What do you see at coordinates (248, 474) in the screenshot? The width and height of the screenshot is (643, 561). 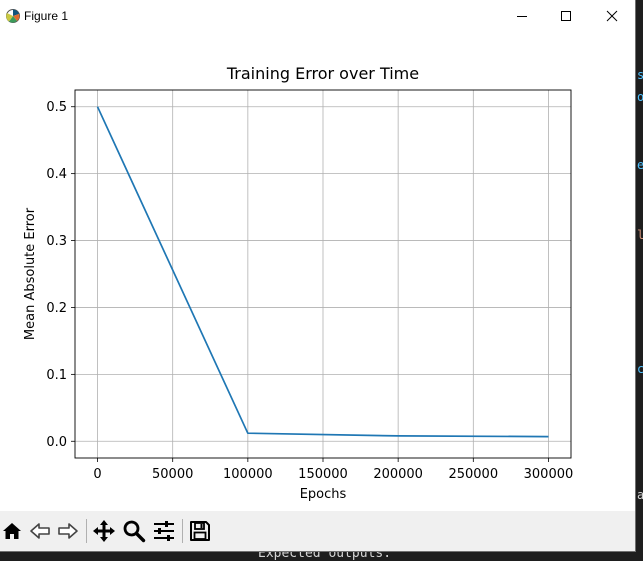 I see `x-tick-label: 100000` at bounding box center [248, 474].